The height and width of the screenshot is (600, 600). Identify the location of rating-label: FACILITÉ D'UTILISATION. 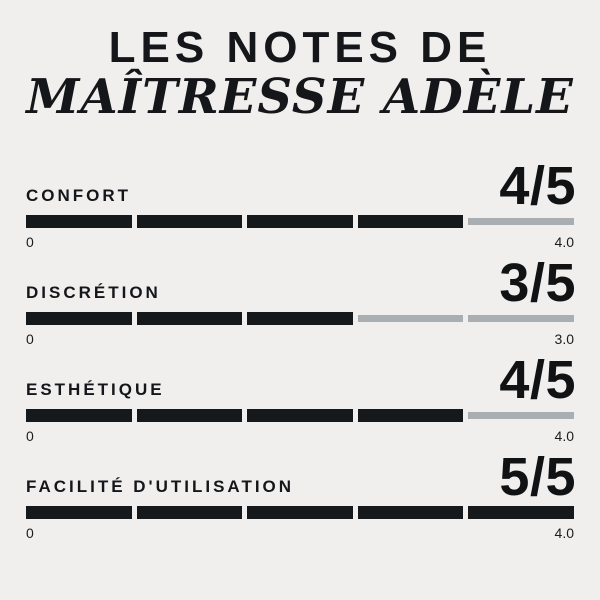
(160, 486).